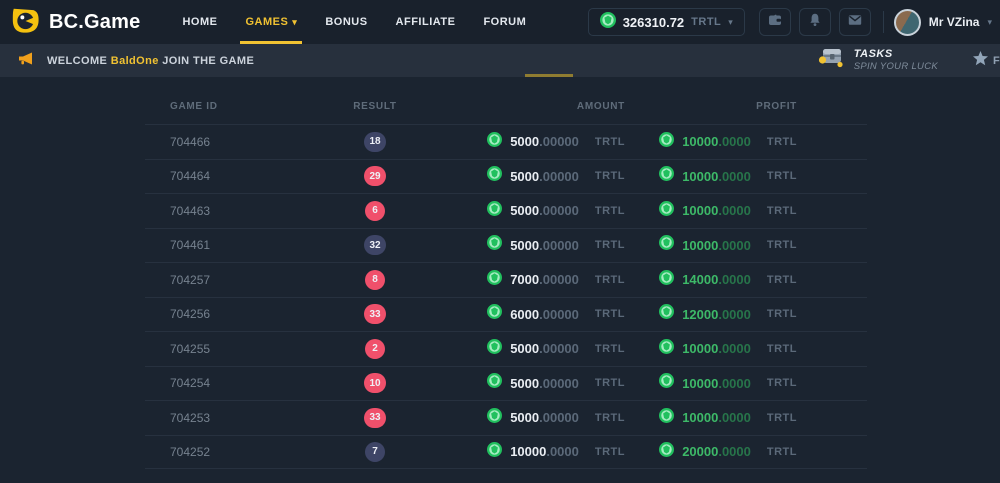 This screenshot has height=483, width=1000. I want to click on table-row: 704253 33 5000.00000 TRTL, so click(506, 417).